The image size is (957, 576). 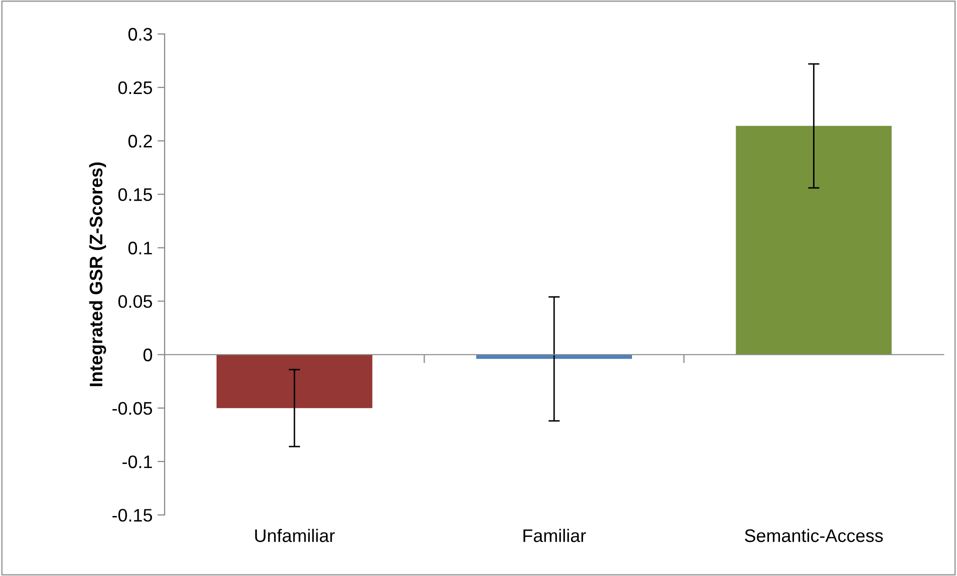 What do you see at coordinates (132, 515) in the screenshot?
I see `y-tick-label: -0.15` at bounding box center [132, 515].